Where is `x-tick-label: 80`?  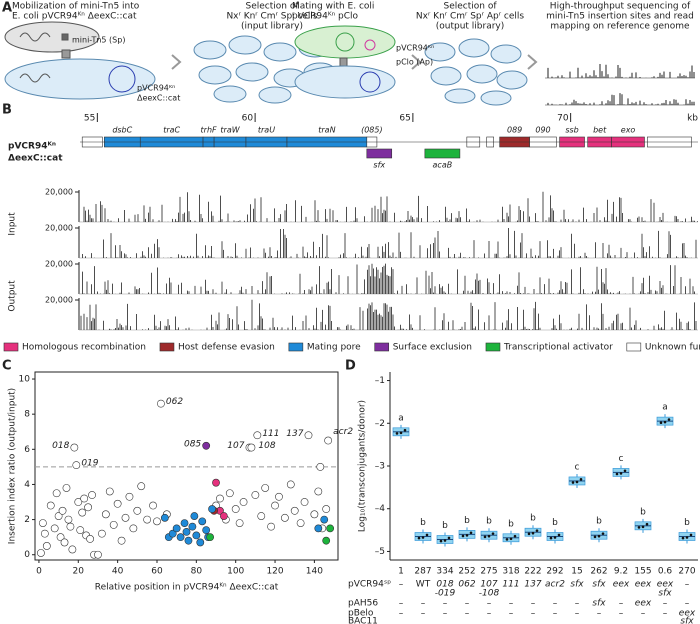
x-tick-label: 80 is located at coordinates (197, 572).